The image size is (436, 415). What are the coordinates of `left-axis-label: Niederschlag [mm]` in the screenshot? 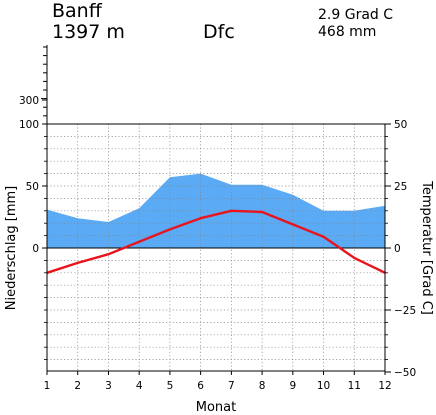 It's located at (11, 248).